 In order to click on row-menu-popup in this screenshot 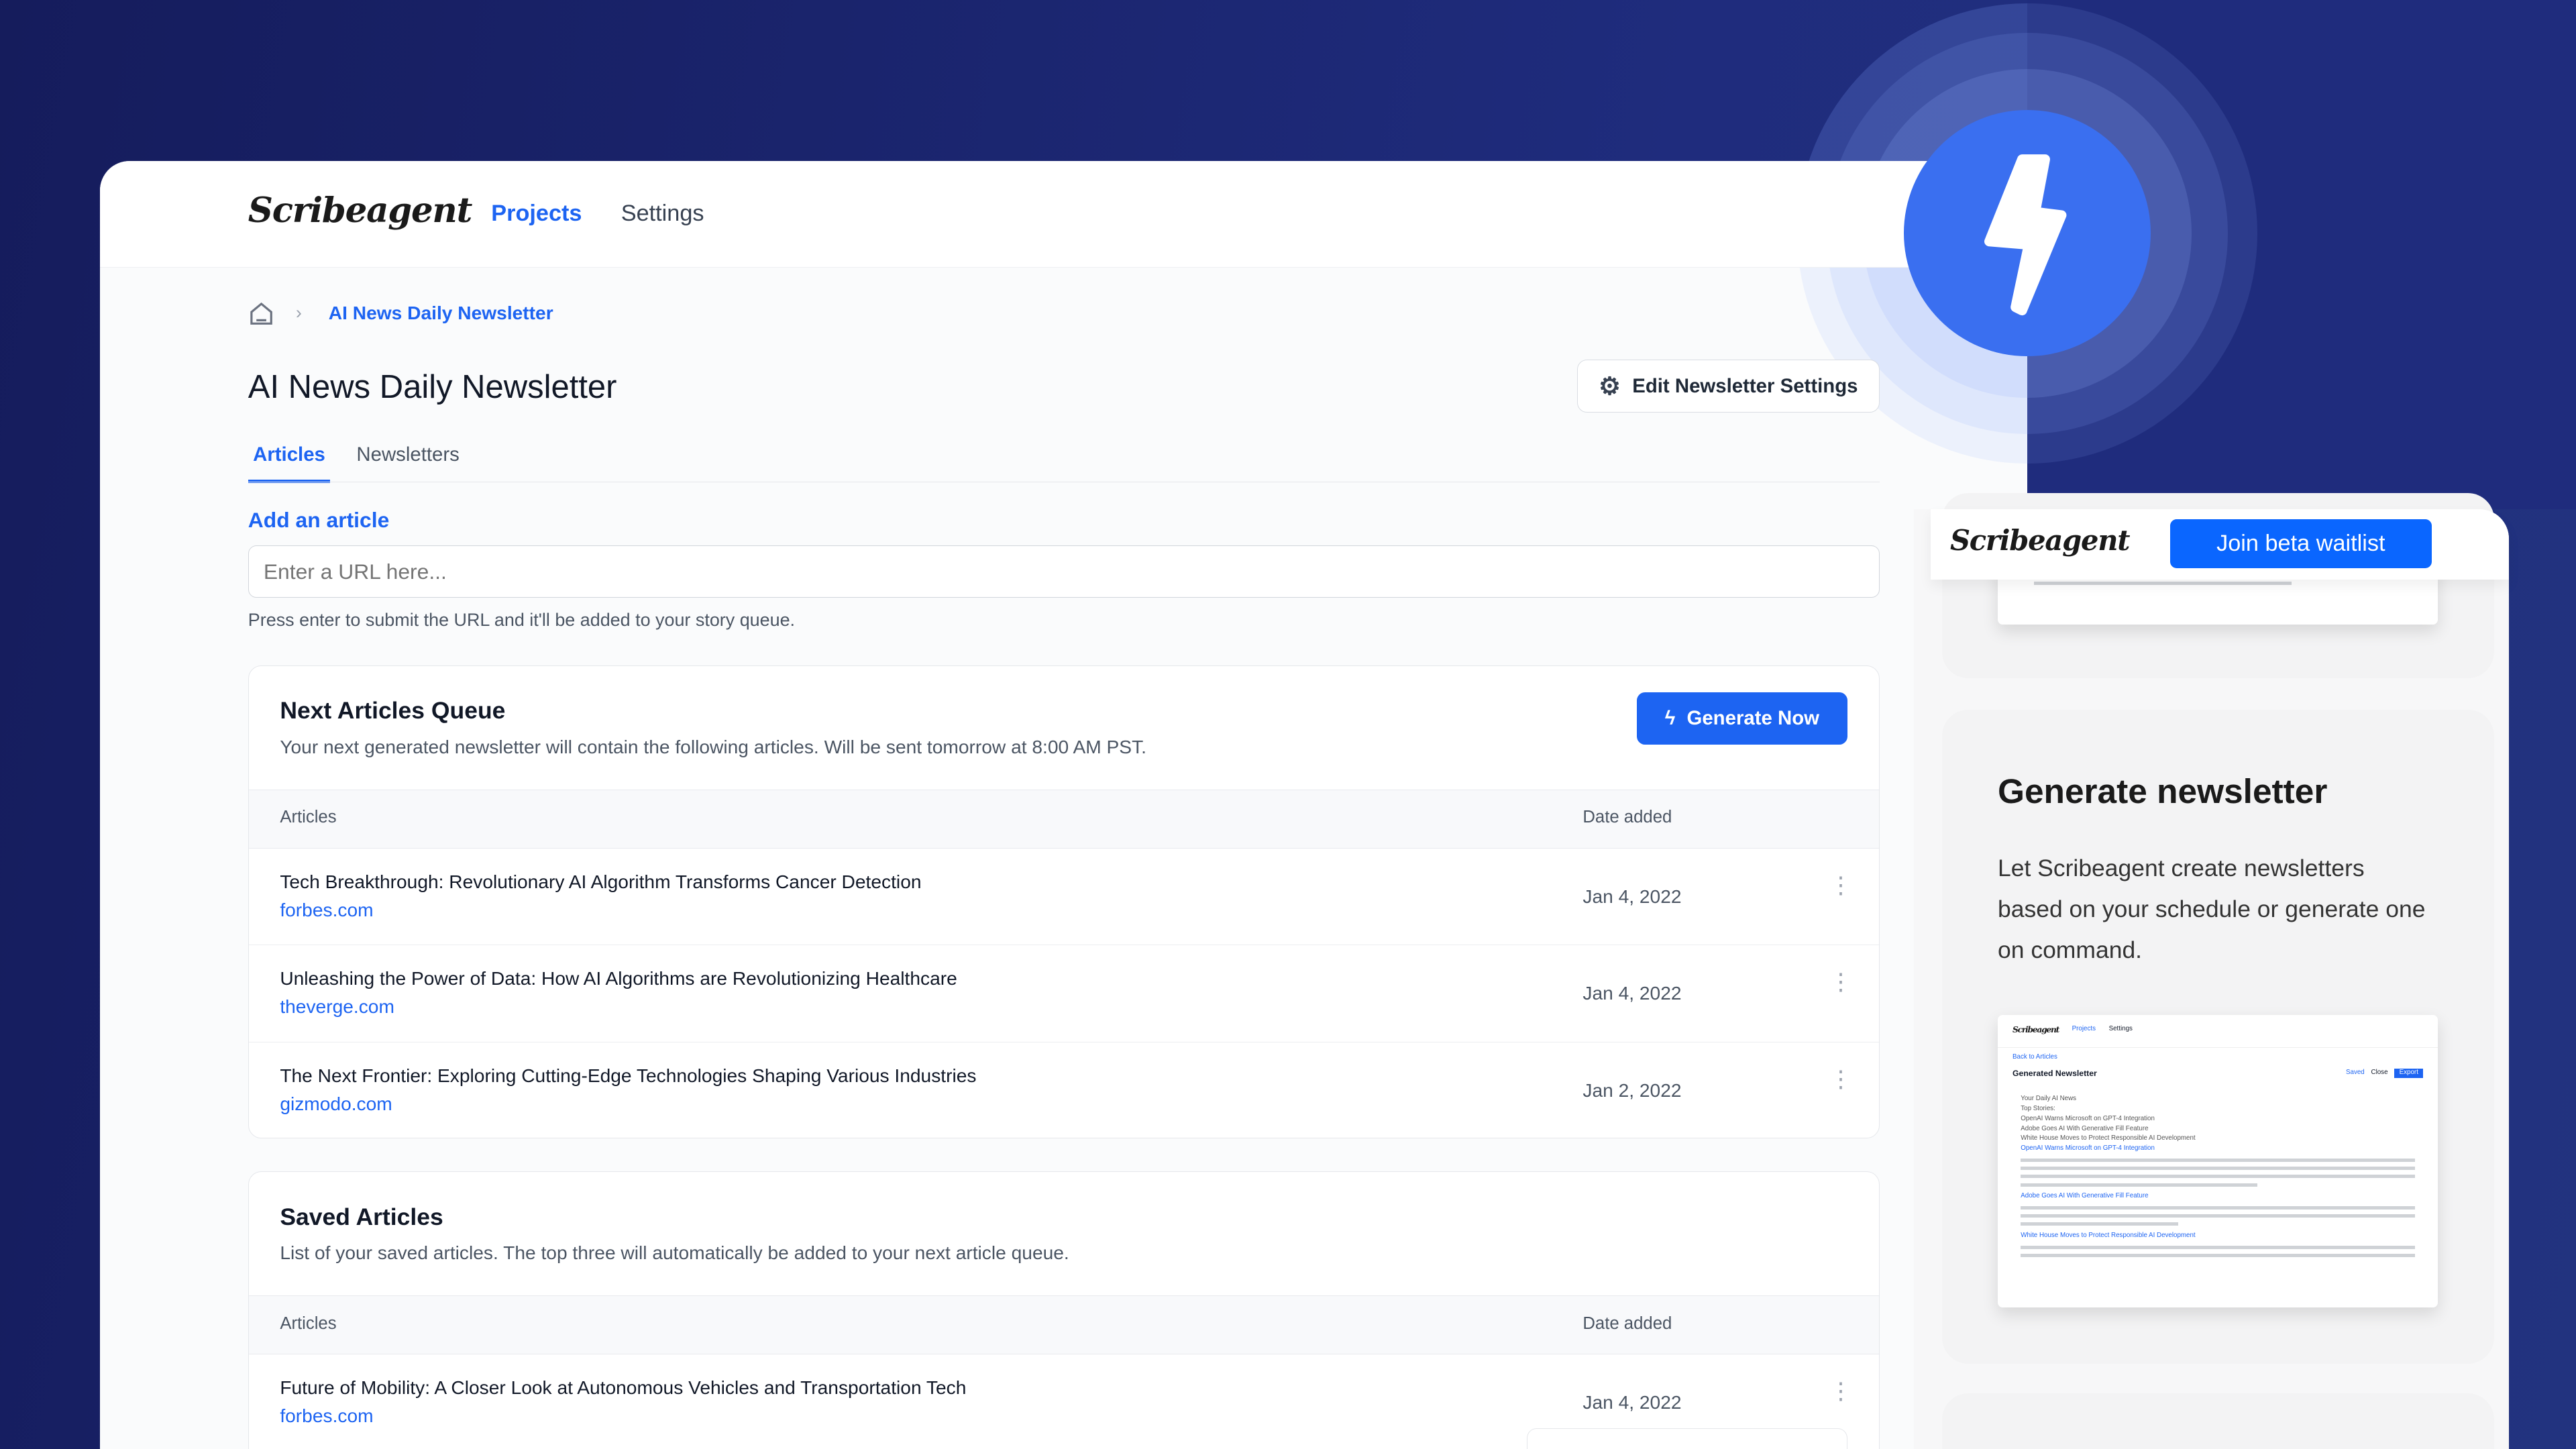, I will do `click(1687, 1438)`.